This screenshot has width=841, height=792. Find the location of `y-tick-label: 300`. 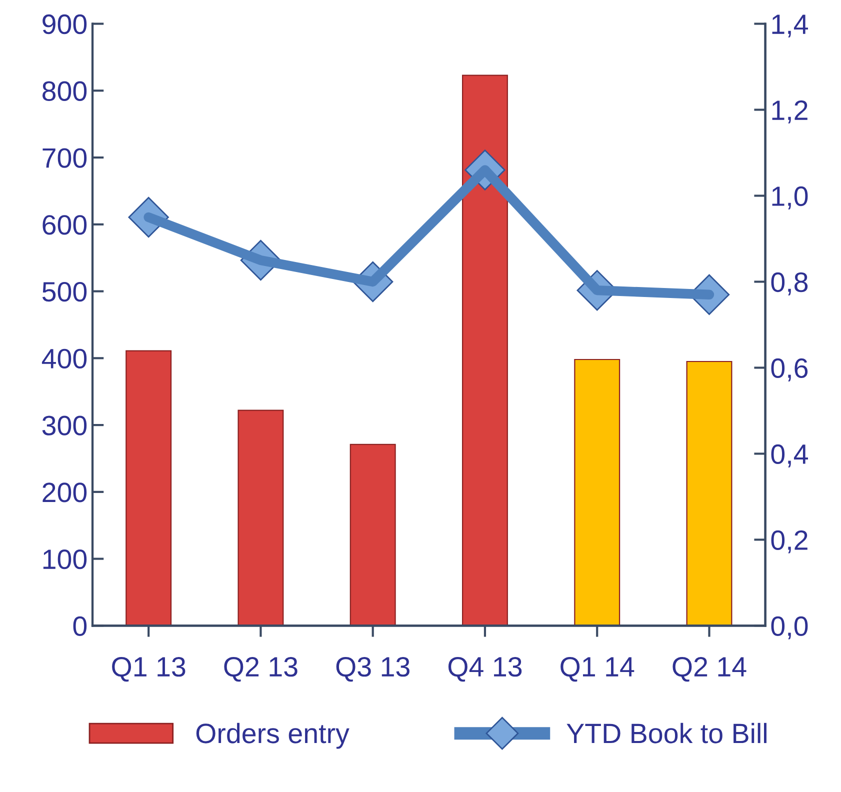

y-tick-label: 300 is located at coordinates (64, 426).